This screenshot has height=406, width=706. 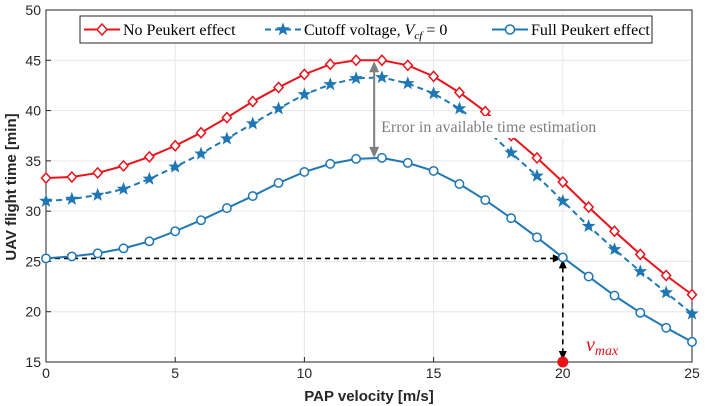 I want to click on y-tick-label: 40, so click(x=33, y=111).